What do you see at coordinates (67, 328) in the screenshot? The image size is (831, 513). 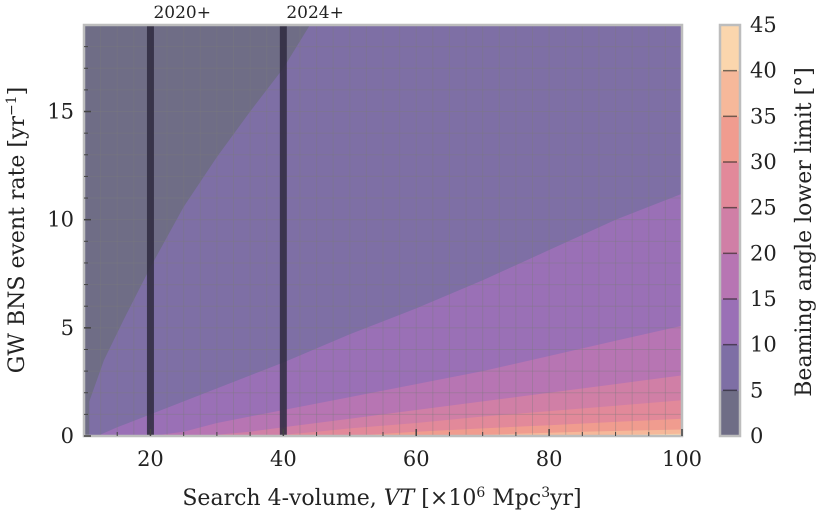 I see `y-tick-label: 5` at bounding box center [67, 328].